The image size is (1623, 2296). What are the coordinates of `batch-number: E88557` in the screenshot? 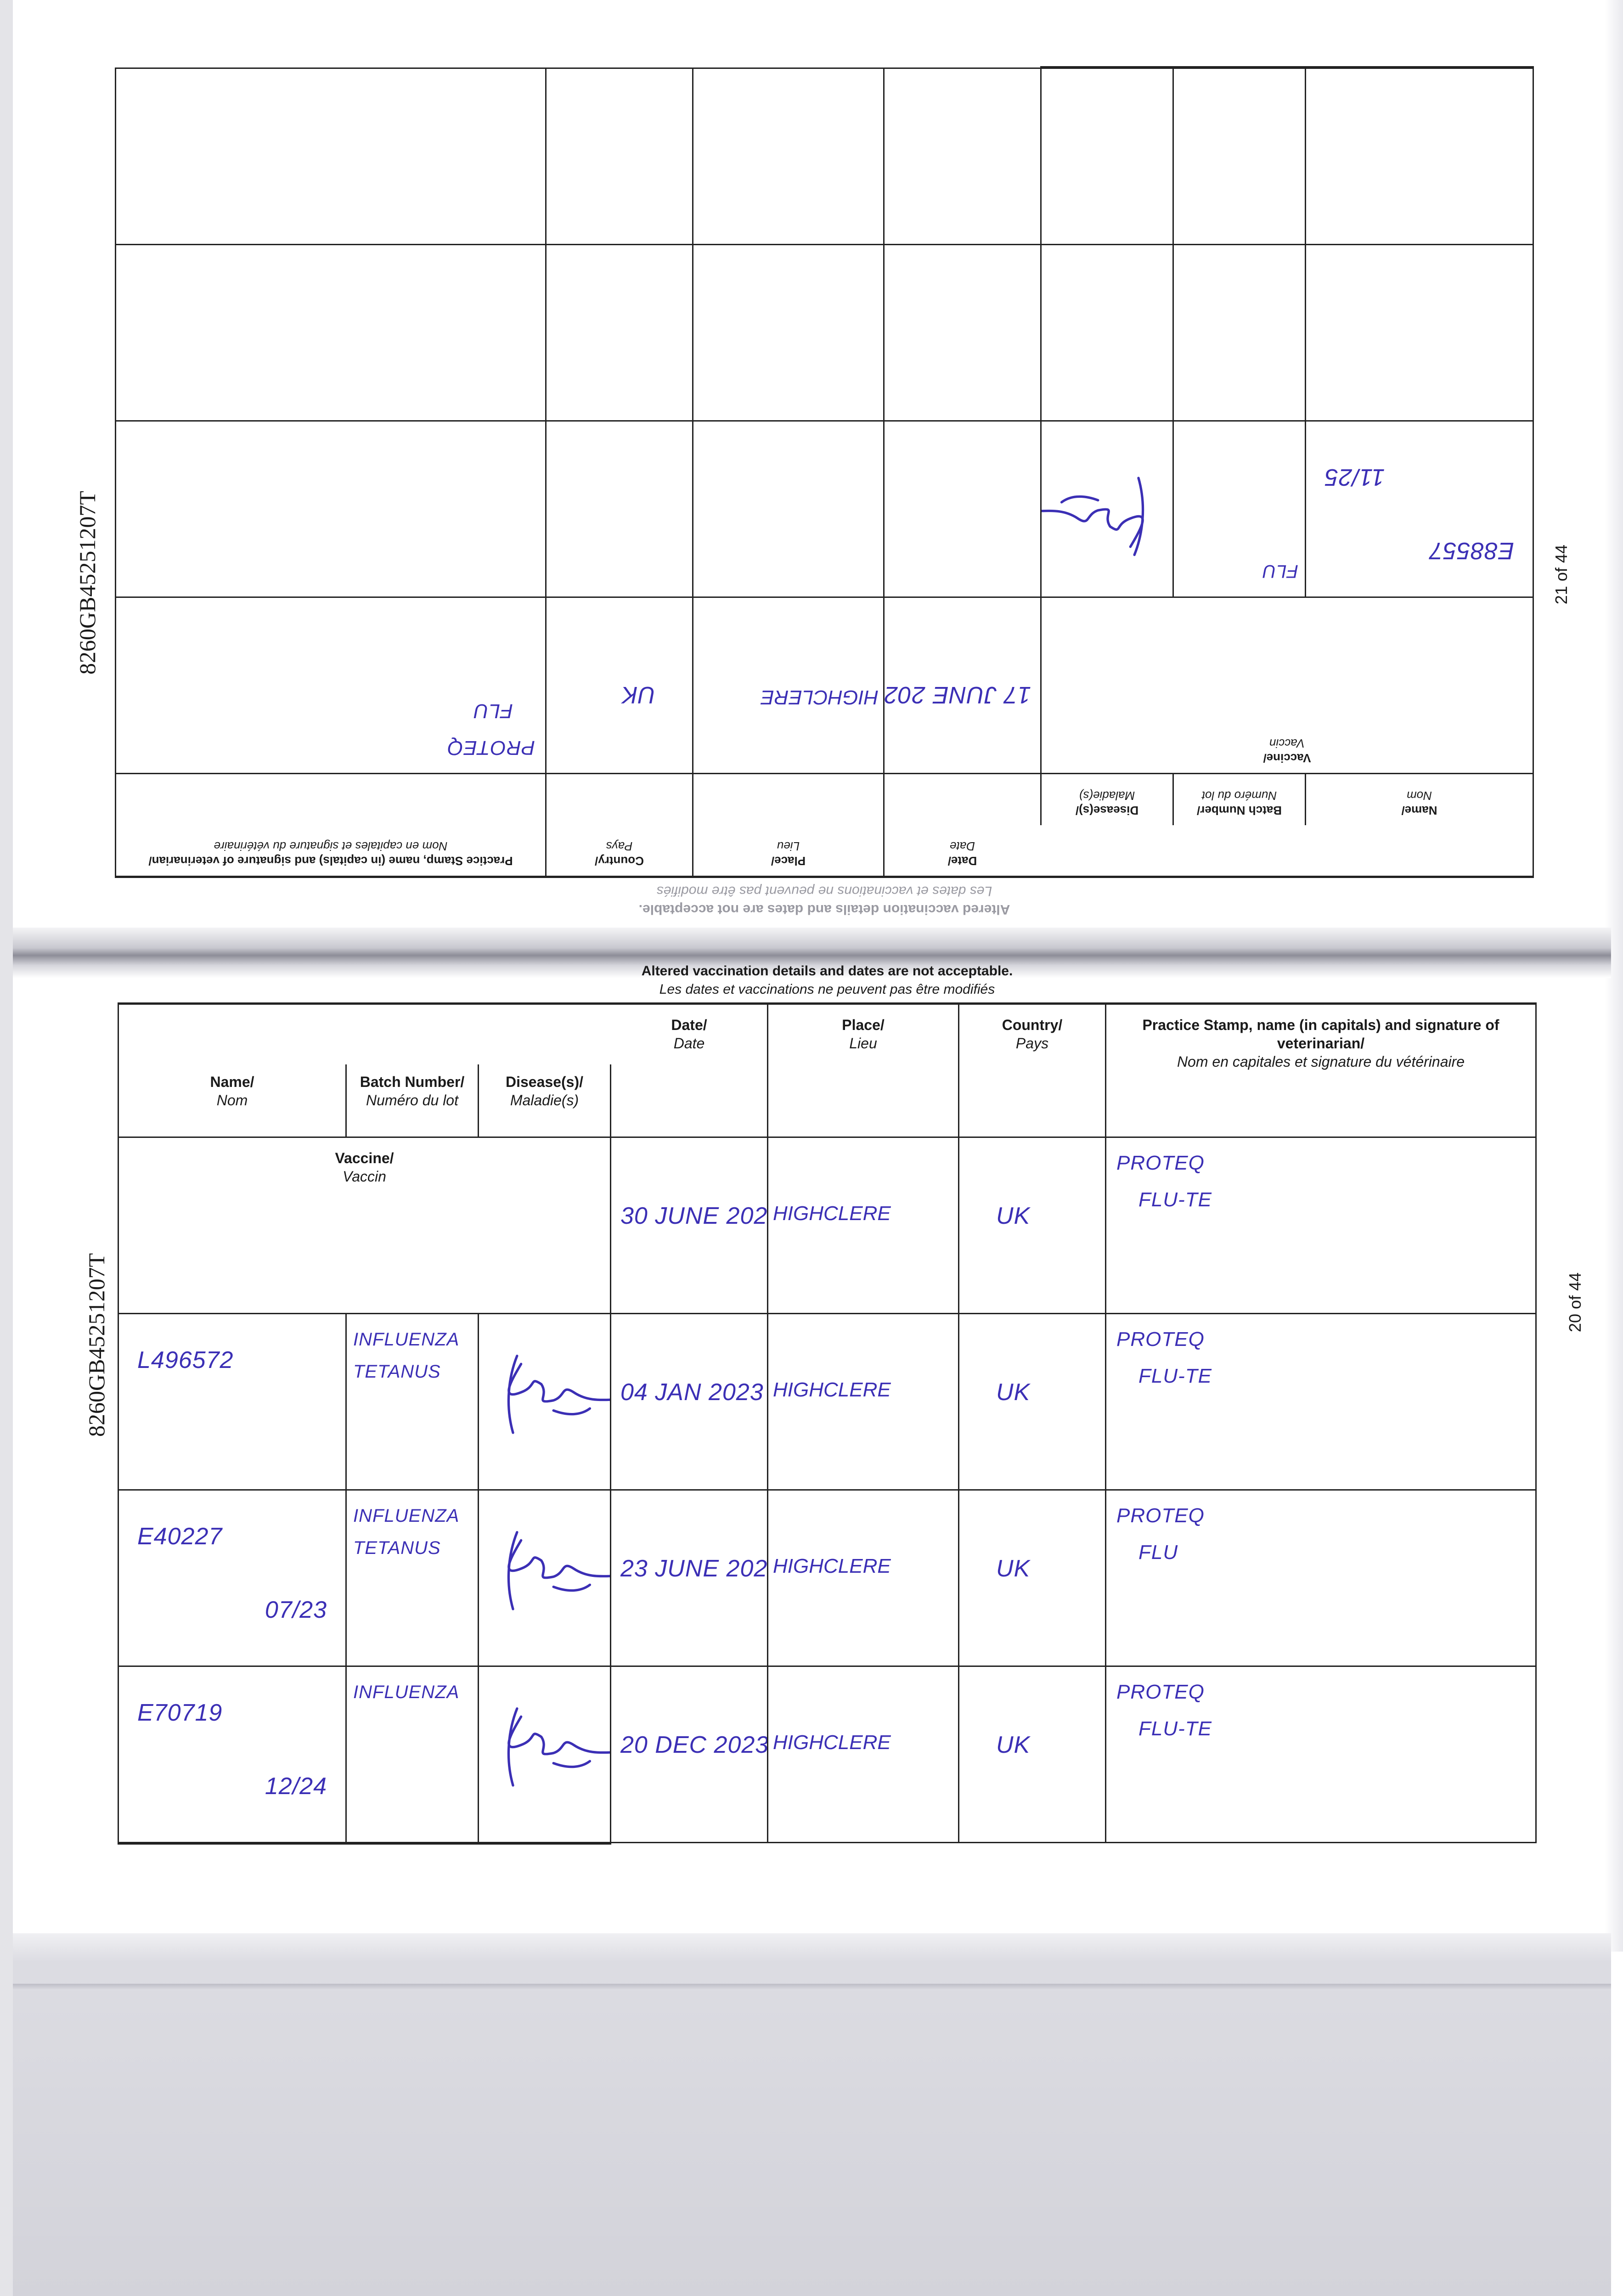 It's located at (1471, 550).